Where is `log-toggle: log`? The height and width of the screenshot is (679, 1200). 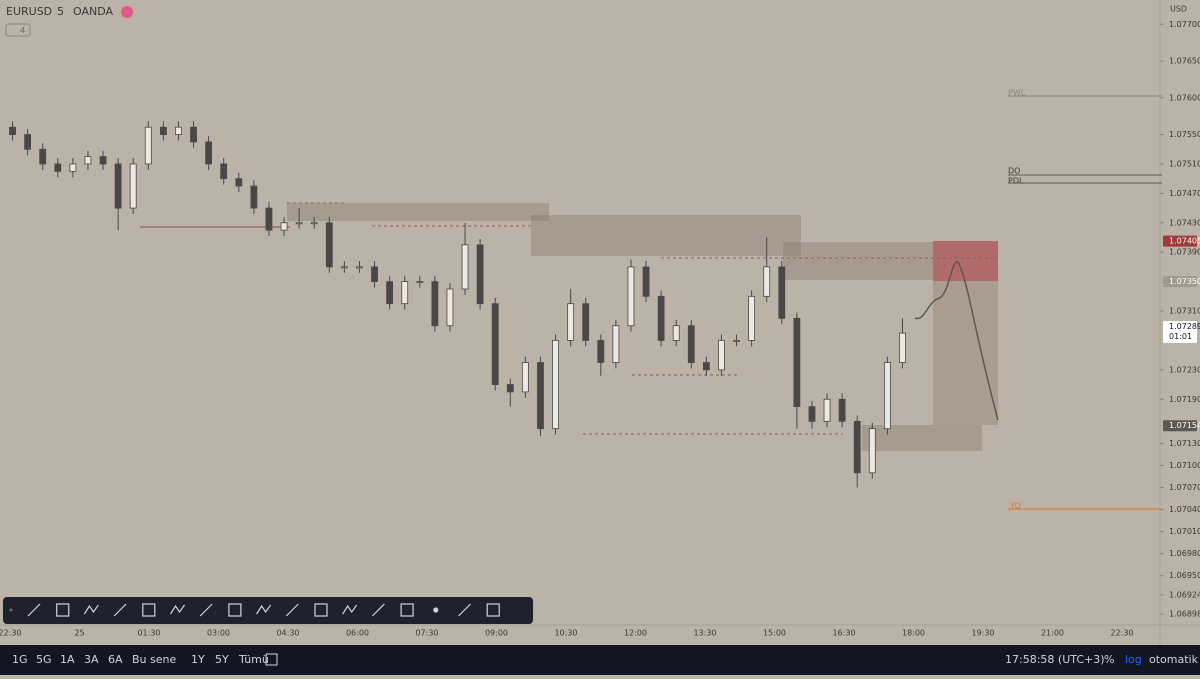 log-toggle: log is located at coordinates (1133, 659).